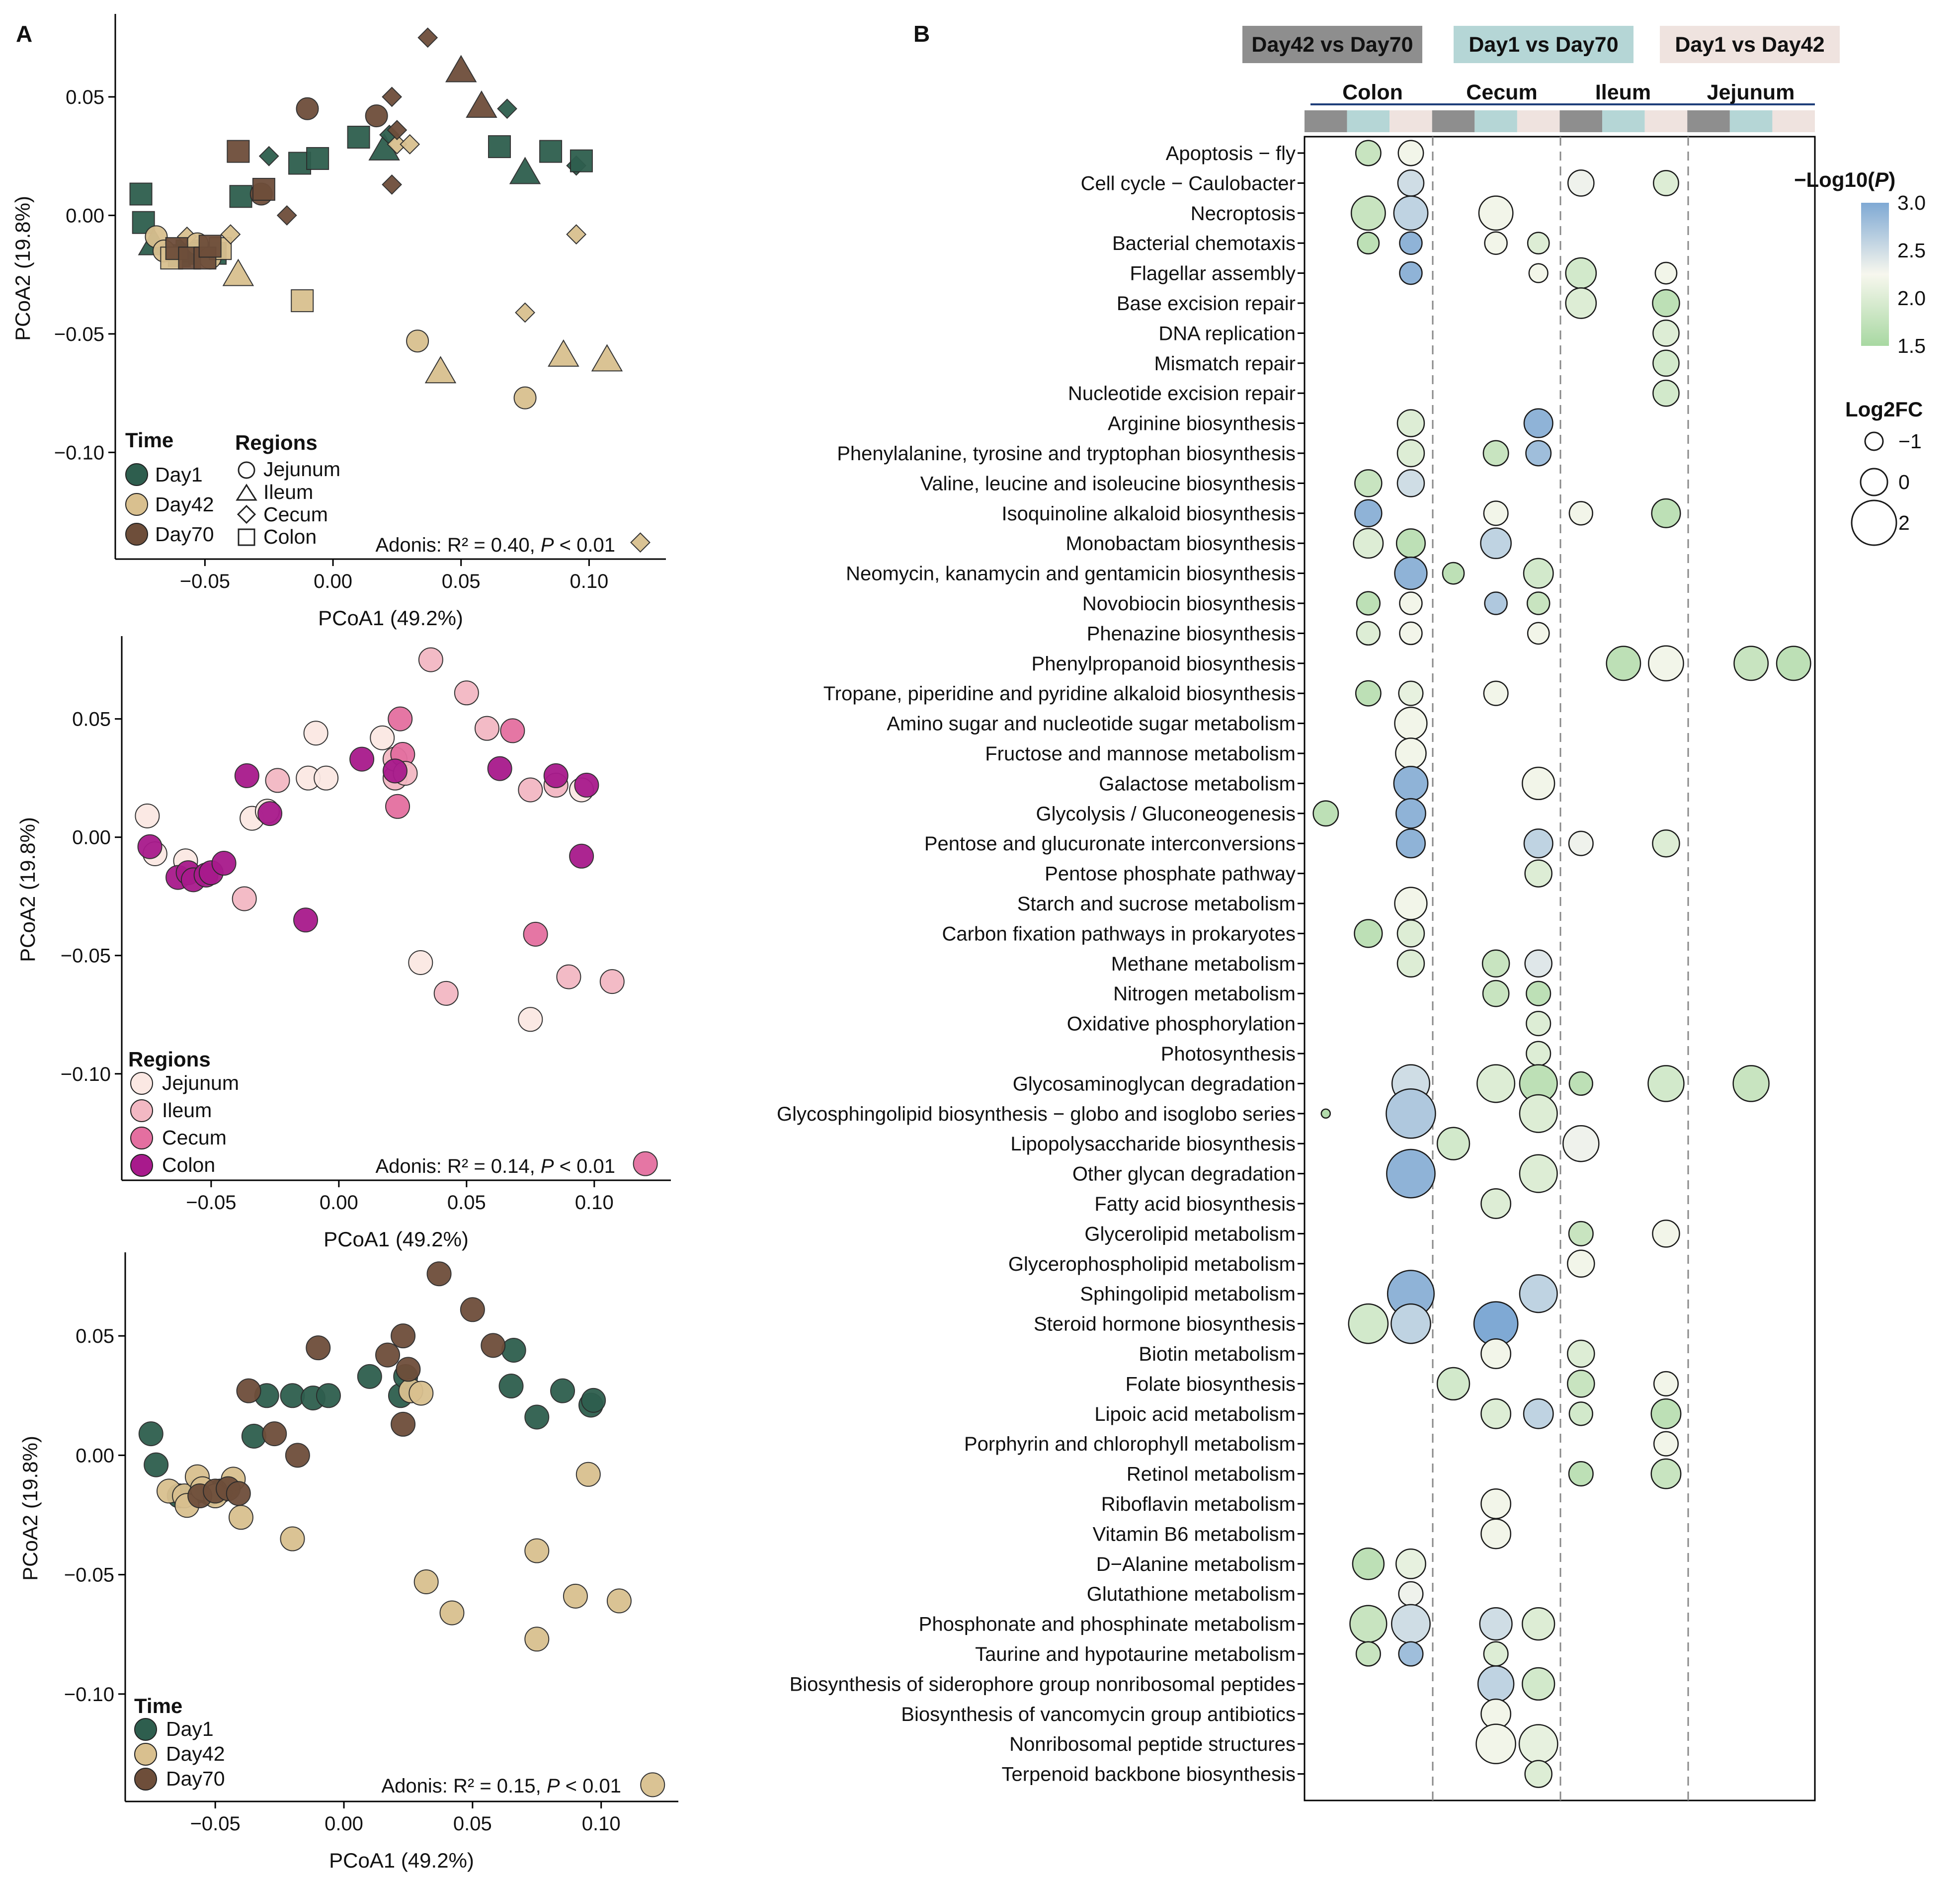 This screenshot has height=1879, width=1960. I want to click on comparison-strip, so click(1560, 121).